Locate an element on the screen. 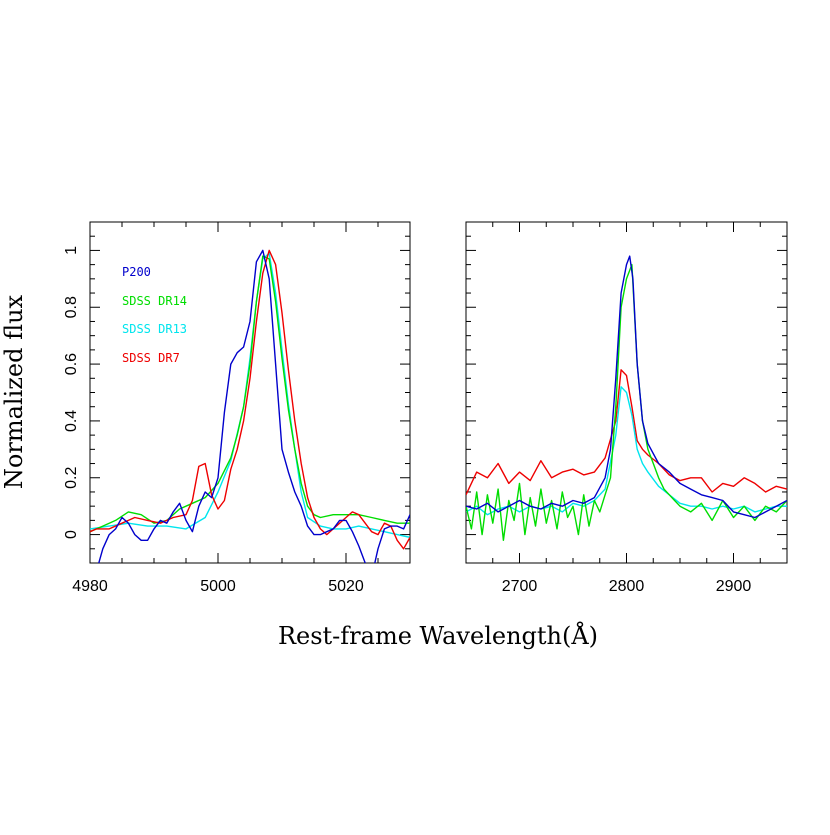  x-tick-label: 2700 is located at coordinates (520, 586).